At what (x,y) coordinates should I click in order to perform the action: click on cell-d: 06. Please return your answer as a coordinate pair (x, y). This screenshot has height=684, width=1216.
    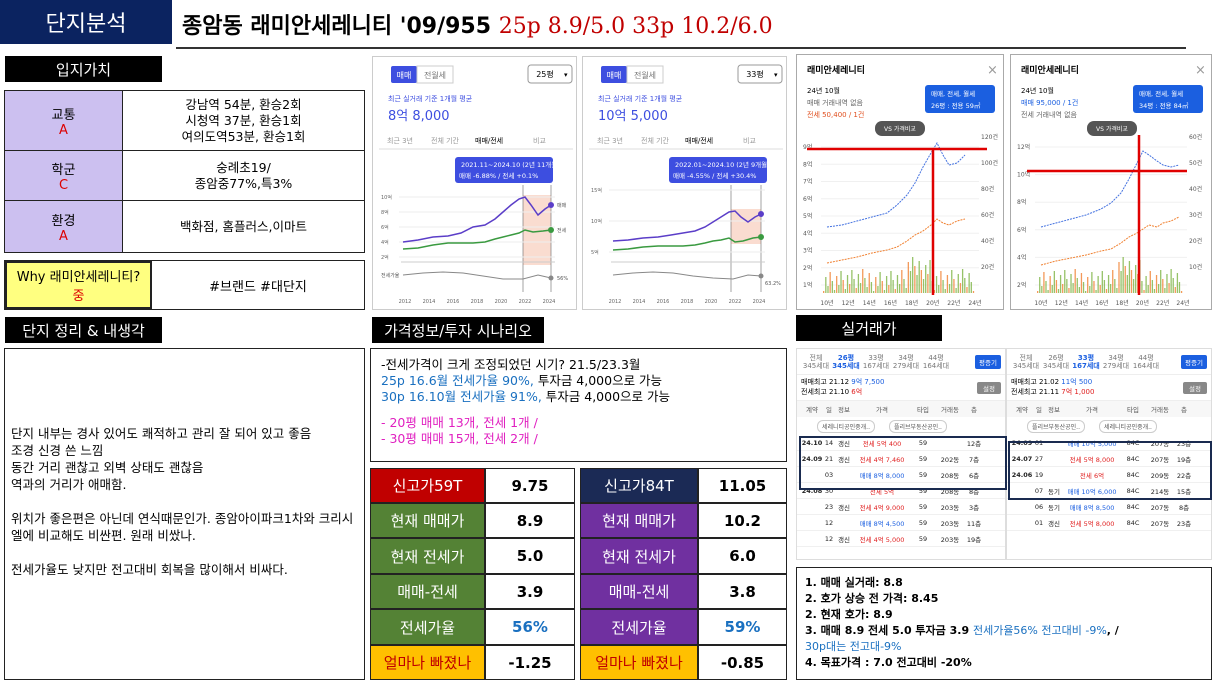
    Looking at the image, I should click on (1039, 506).